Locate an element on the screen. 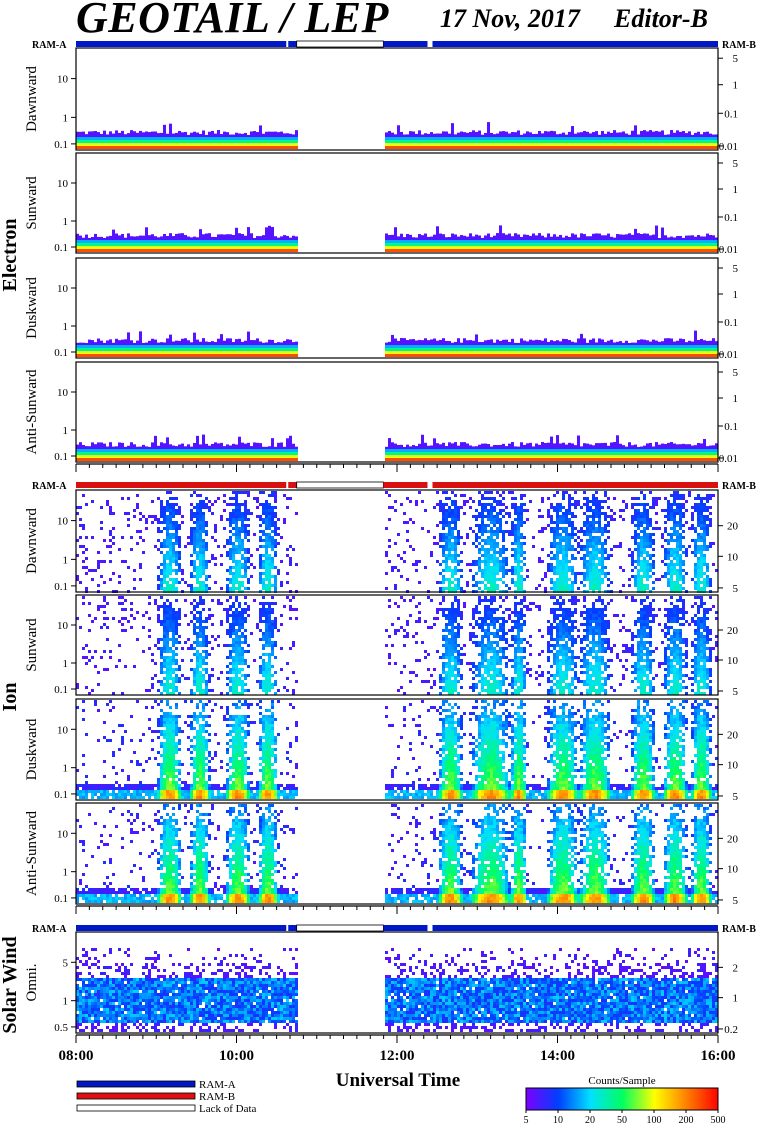  date-label: 17 Nov, 2017 is located at coordinates (510, 18).